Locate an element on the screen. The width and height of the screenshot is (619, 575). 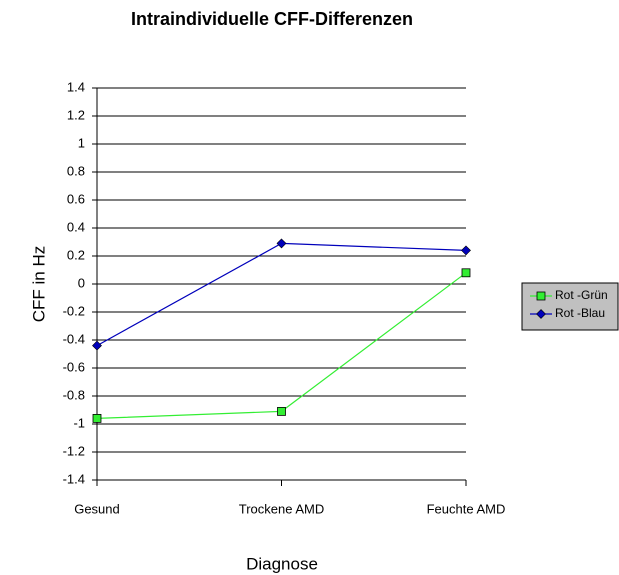
y-tick-label: -1.4 is located at coordinates (74, 478).